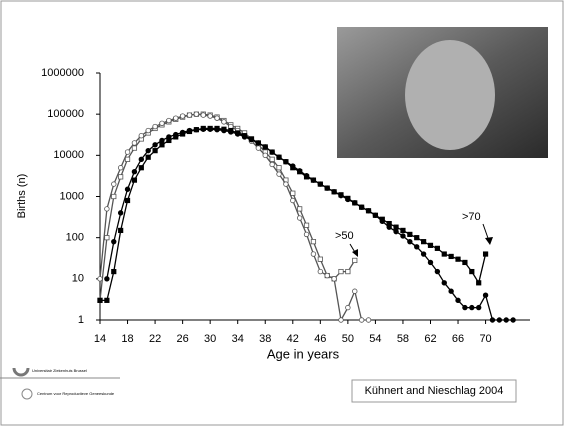 This screenshot has width=564, height=431. I want to click on citation-box, so click(434, 391).